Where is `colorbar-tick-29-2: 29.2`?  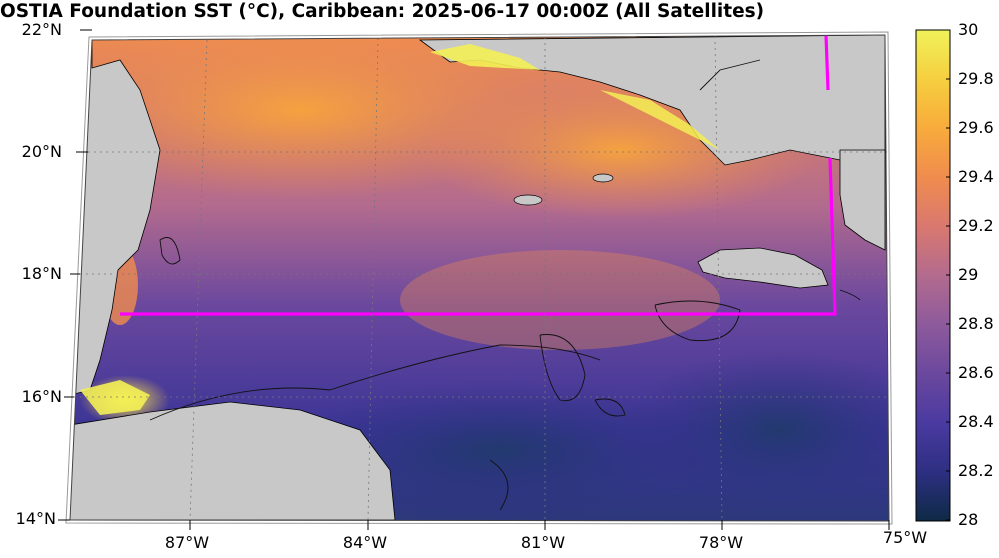 colorbar-tick-29-2: 29.2 is located at coordinates (976, 225).